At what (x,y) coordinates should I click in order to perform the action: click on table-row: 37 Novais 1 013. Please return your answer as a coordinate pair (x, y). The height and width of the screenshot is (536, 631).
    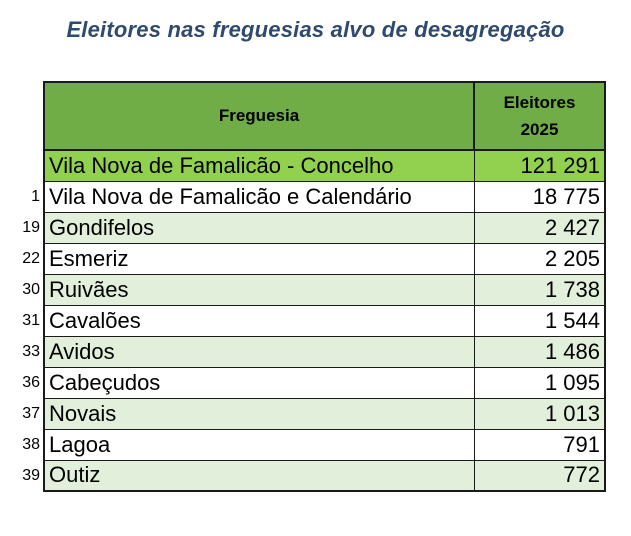
    Looking at the image, I should click on (309, 414).